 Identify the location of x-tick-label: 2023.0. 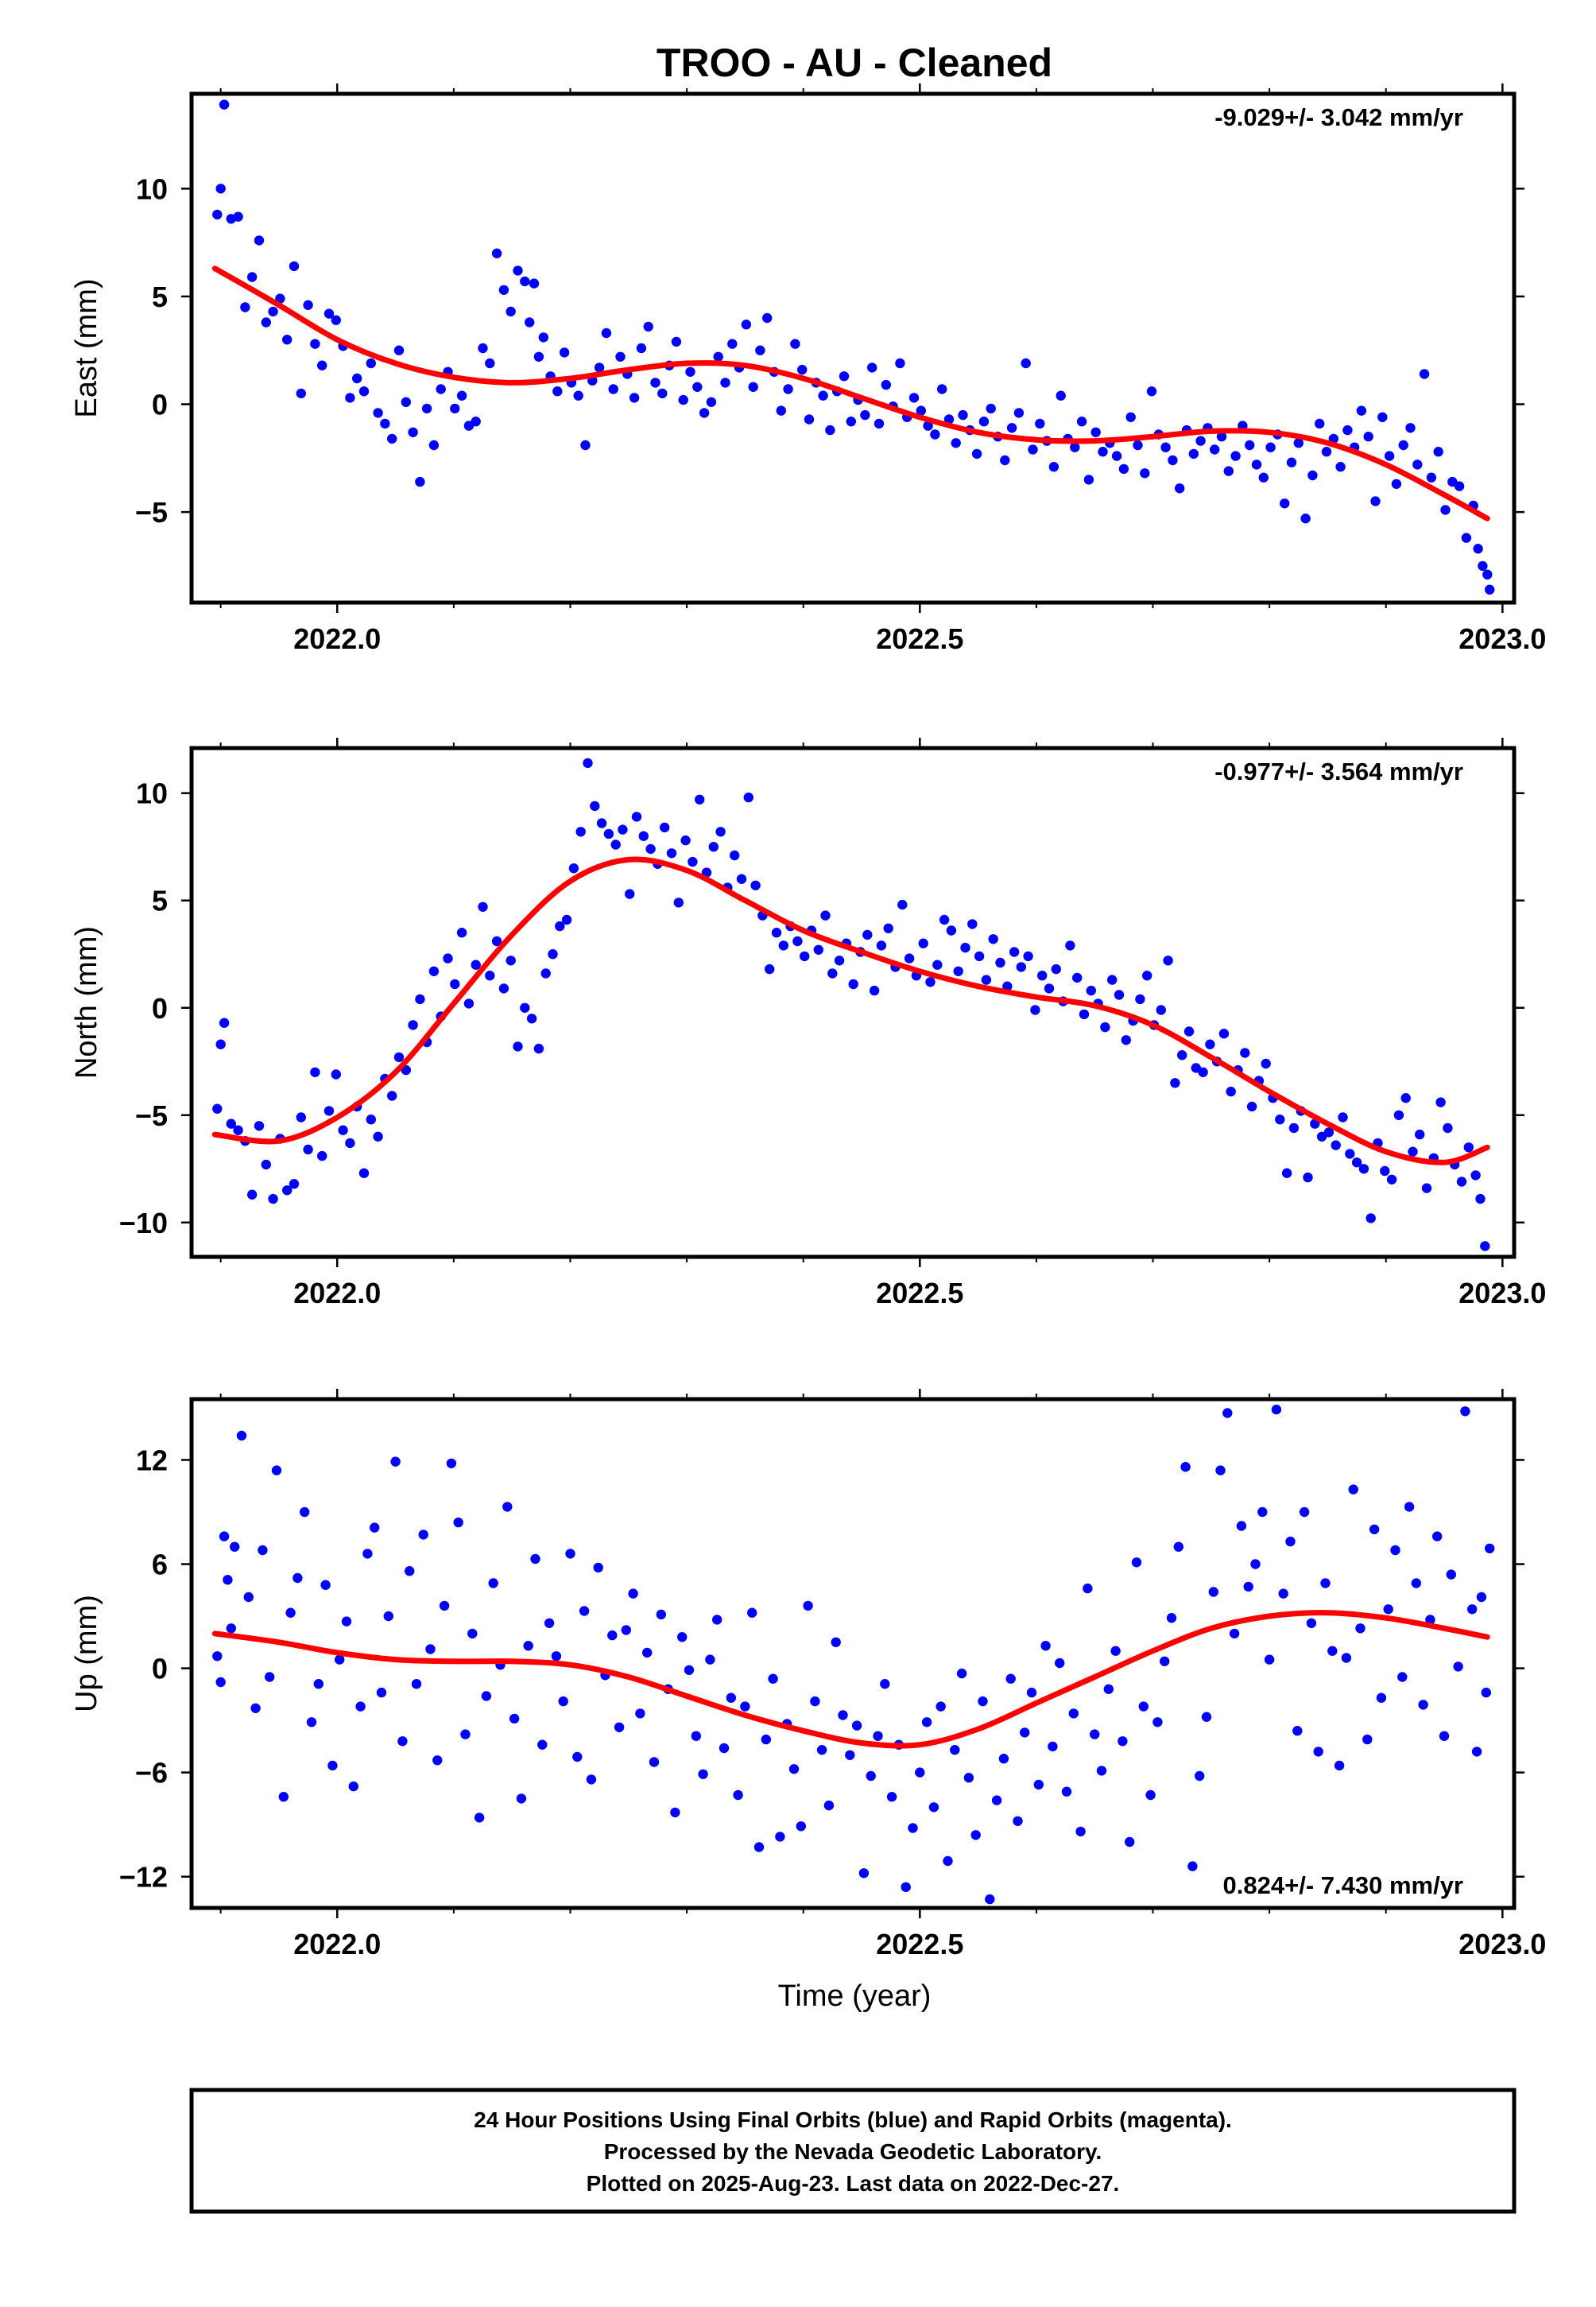
(1502, 1944).